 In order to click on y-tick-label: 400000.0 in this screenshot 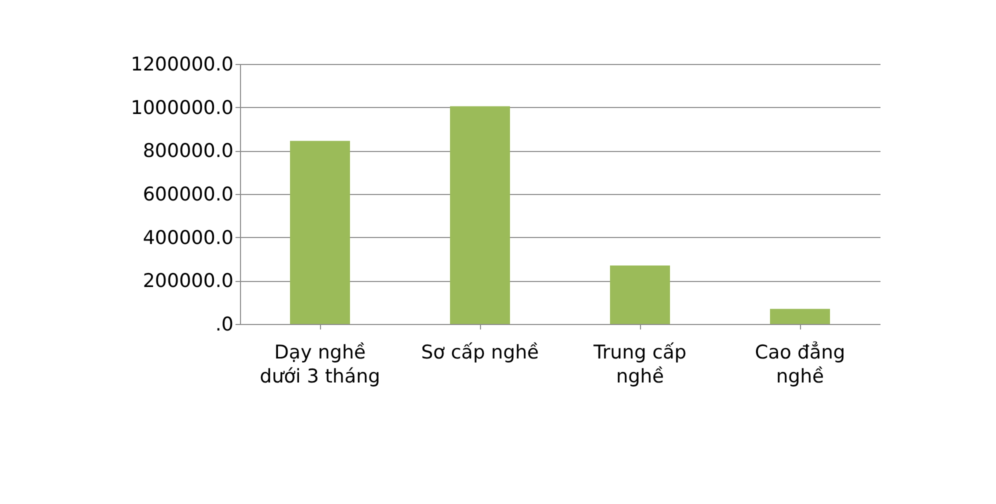, I will do `click(188, 237)`.